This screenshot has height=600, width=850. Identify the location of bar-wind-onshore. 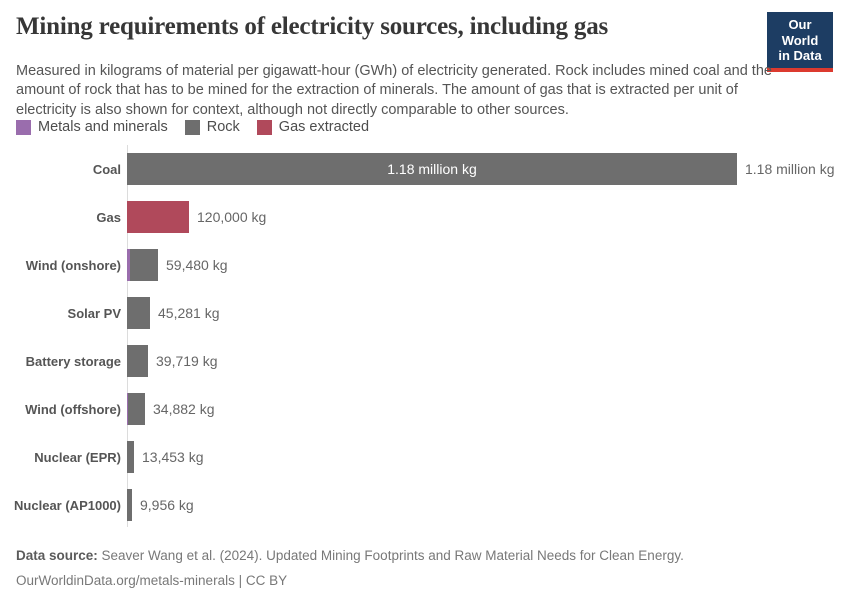
(142, 265).